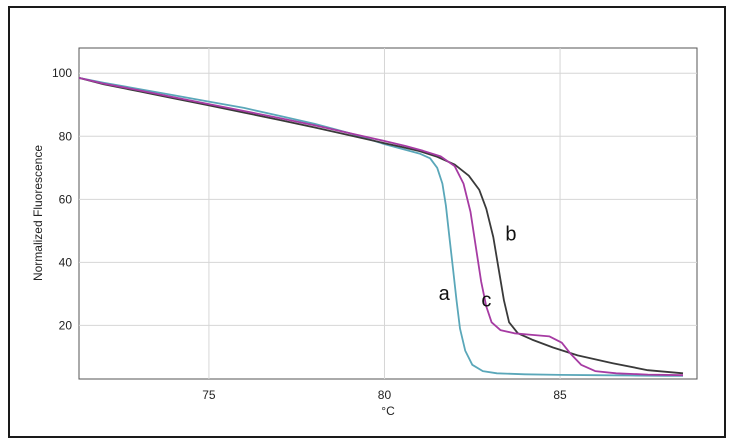 The image size is (736, 446). Describe the element at coordinates (510, 234) in the screenshot. I see `curve-label-b: b` at that location.